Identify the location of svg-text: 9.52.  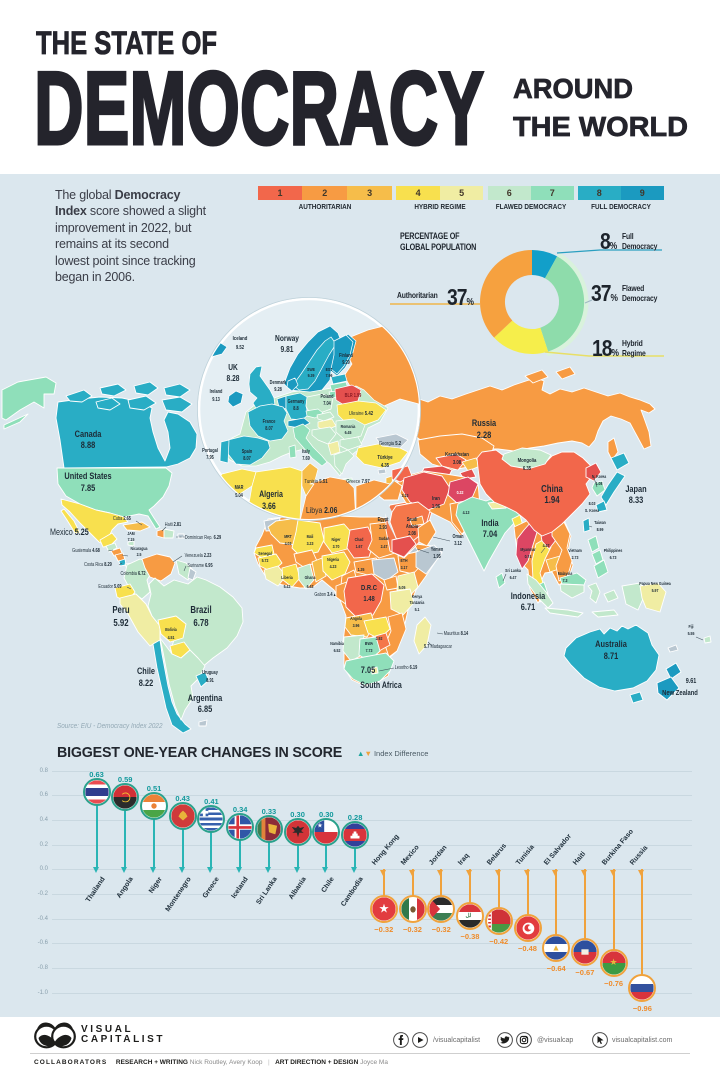
(240, 348).